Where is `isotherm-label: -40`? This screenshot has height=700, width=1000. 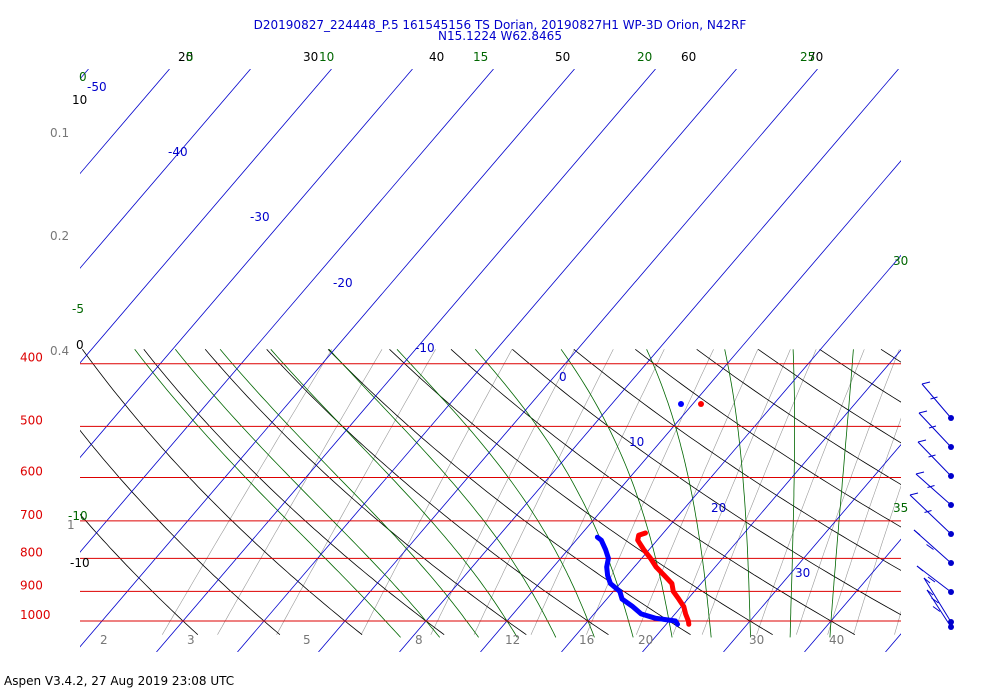 isotherm-label: -40 is located at coordinates (178, 152).